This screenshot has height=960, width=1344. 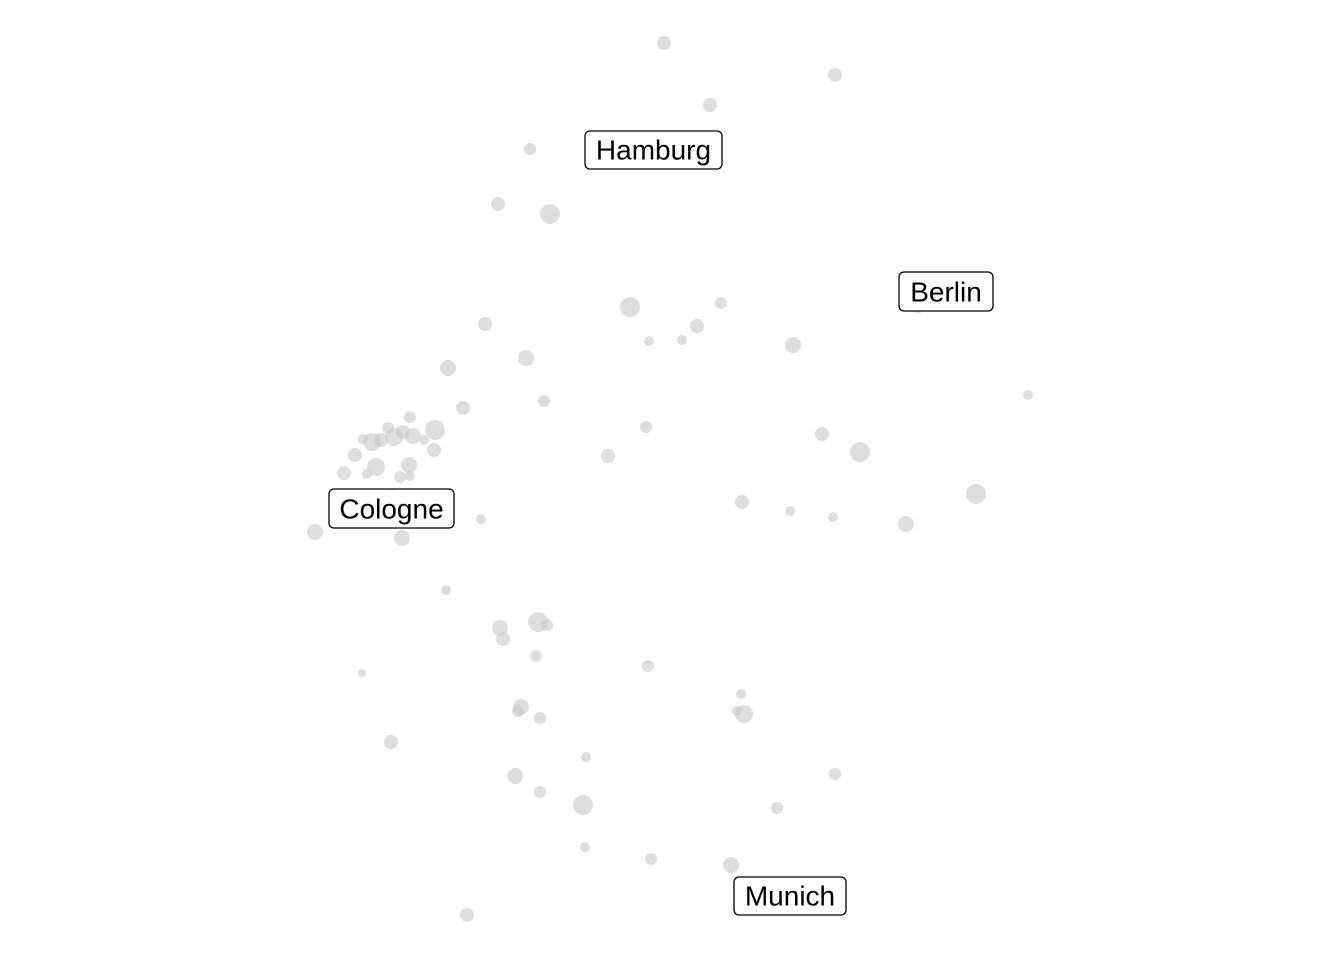 I want to click on label-berlin: Berlin, so click(x=946, y=291).